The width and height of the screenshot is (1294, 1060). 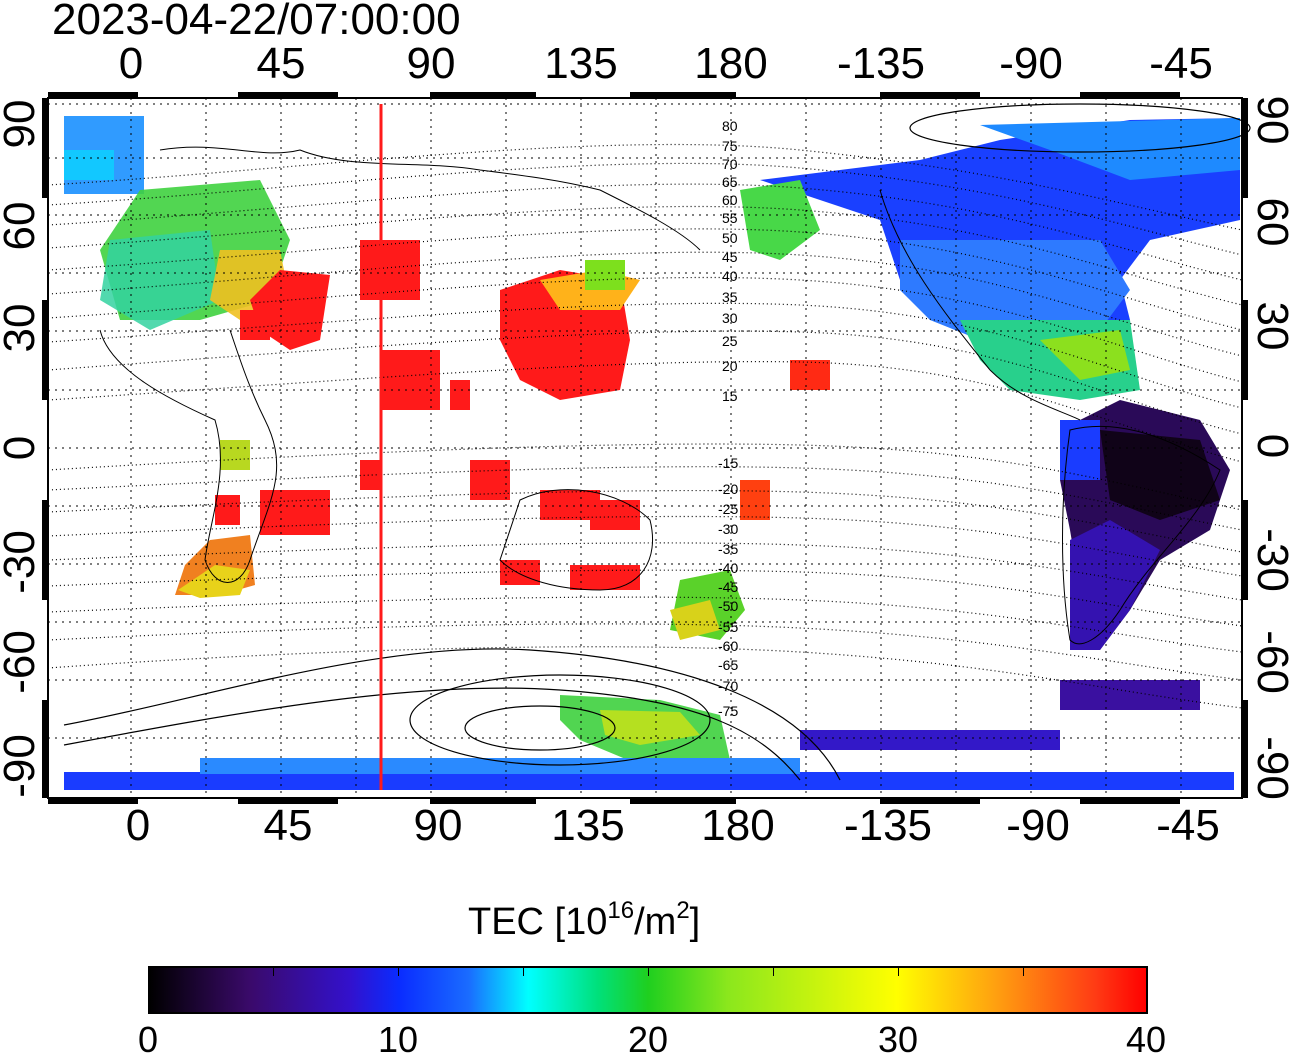 What do you see at coordinates (538, 922) in the screenshot?
I see `colorbar-title-main: TEC [10` at bounding box center [538, 922].